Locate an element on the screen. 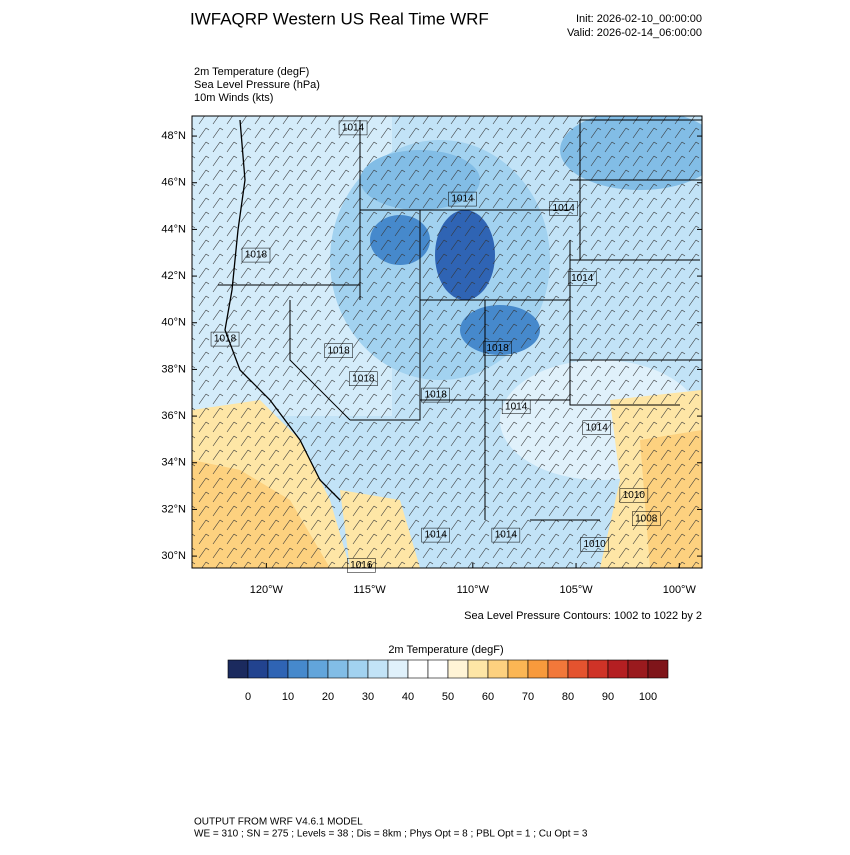 The image size is (850, 855). colorbar-tick: 90 is located at coordinates (608, 697).